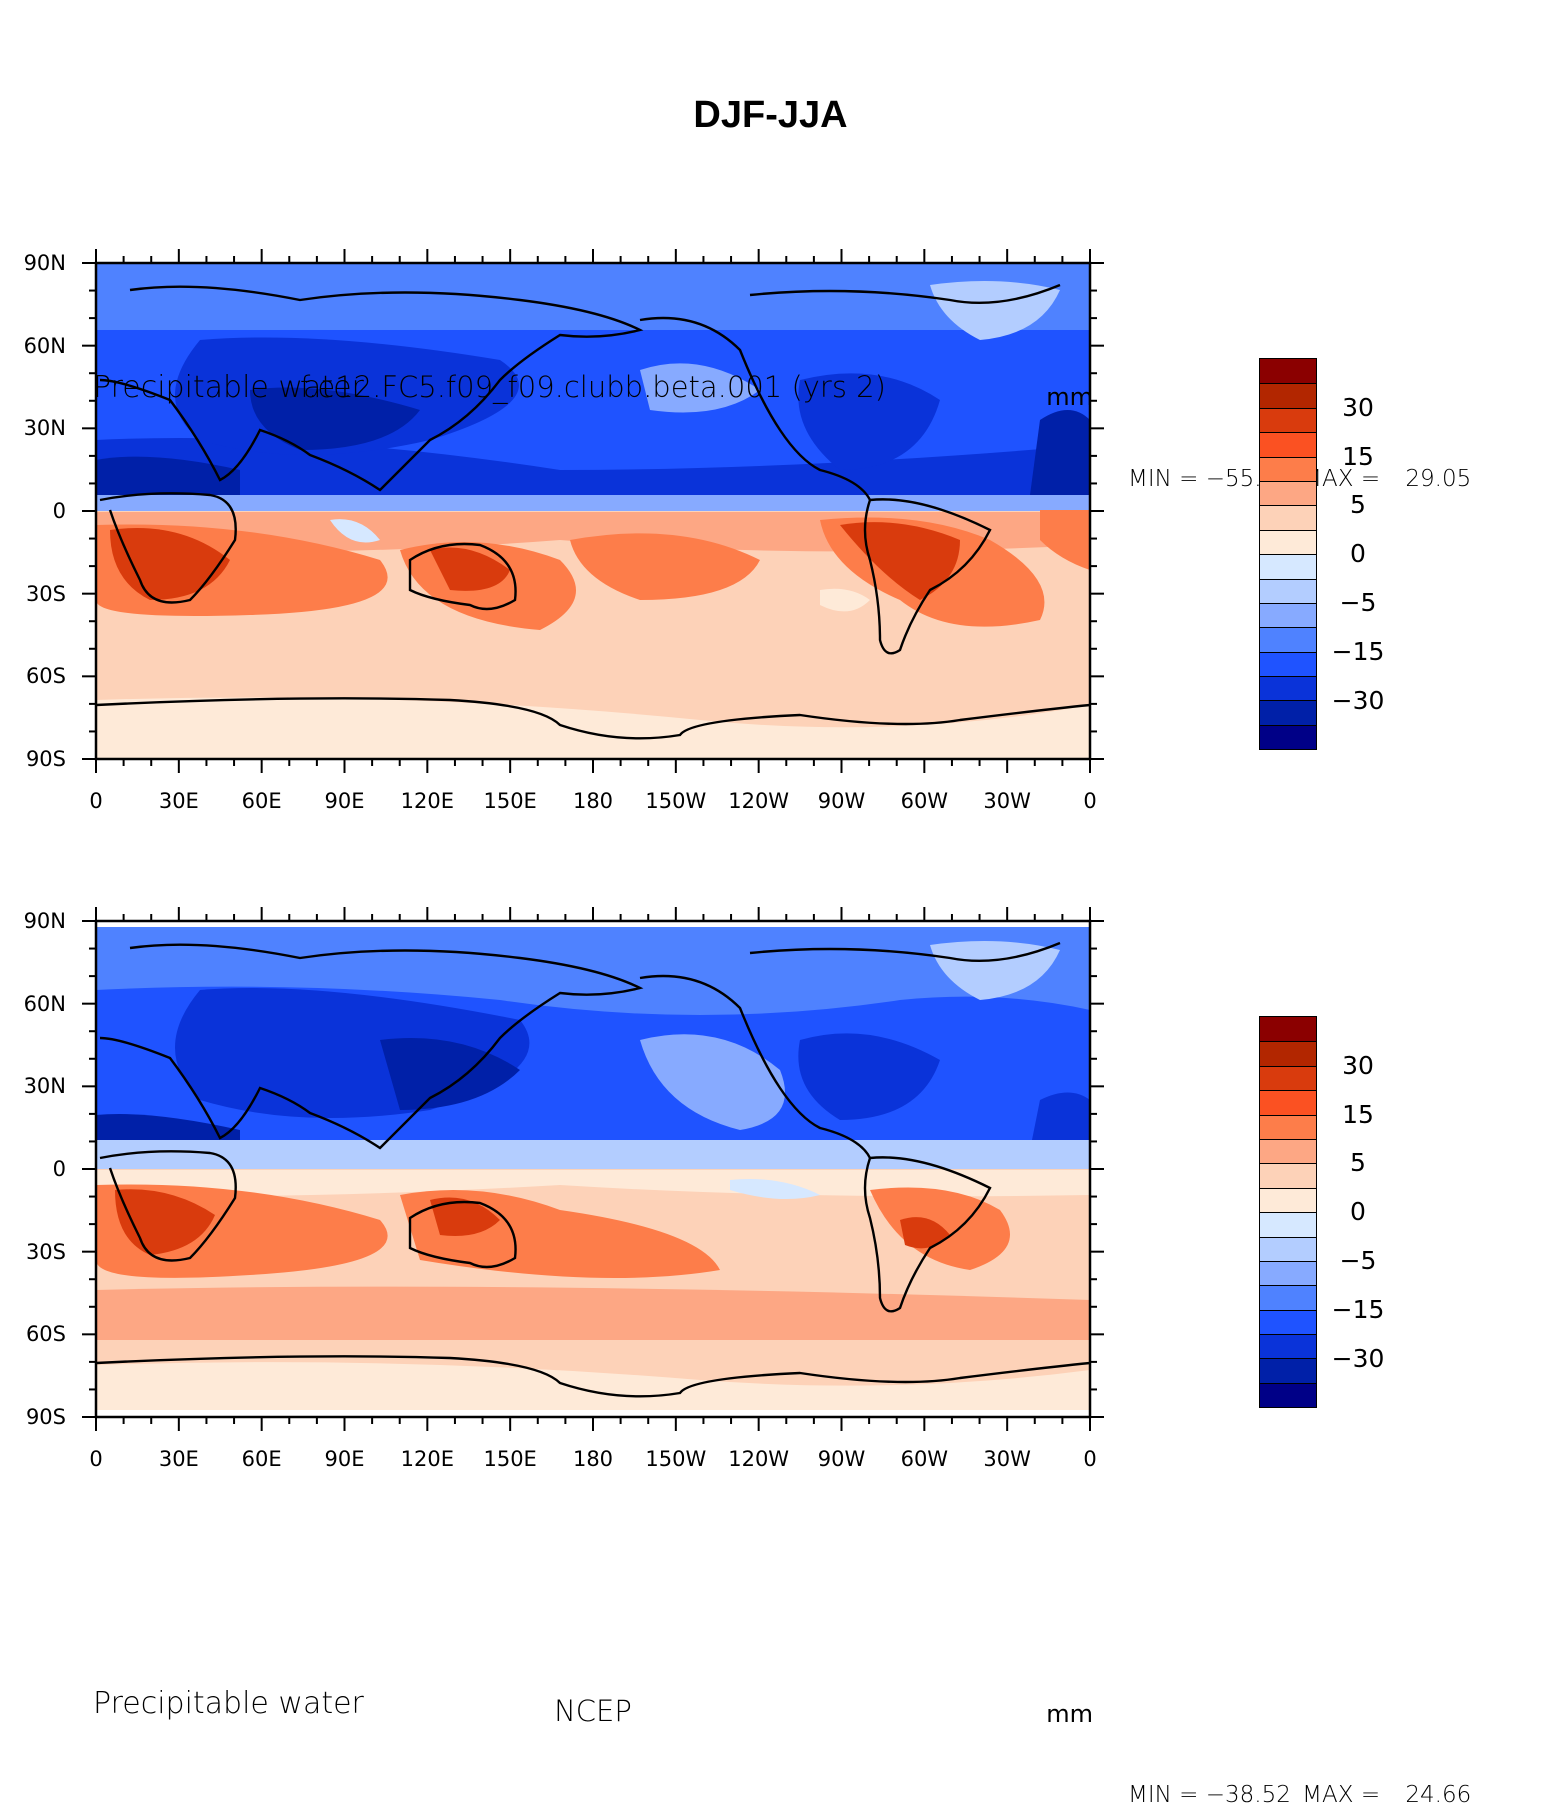 Image resolution: width=1541 pixels, height=1808 pixels. I want to click on y-tick-label: 90S, so click(45, 759).